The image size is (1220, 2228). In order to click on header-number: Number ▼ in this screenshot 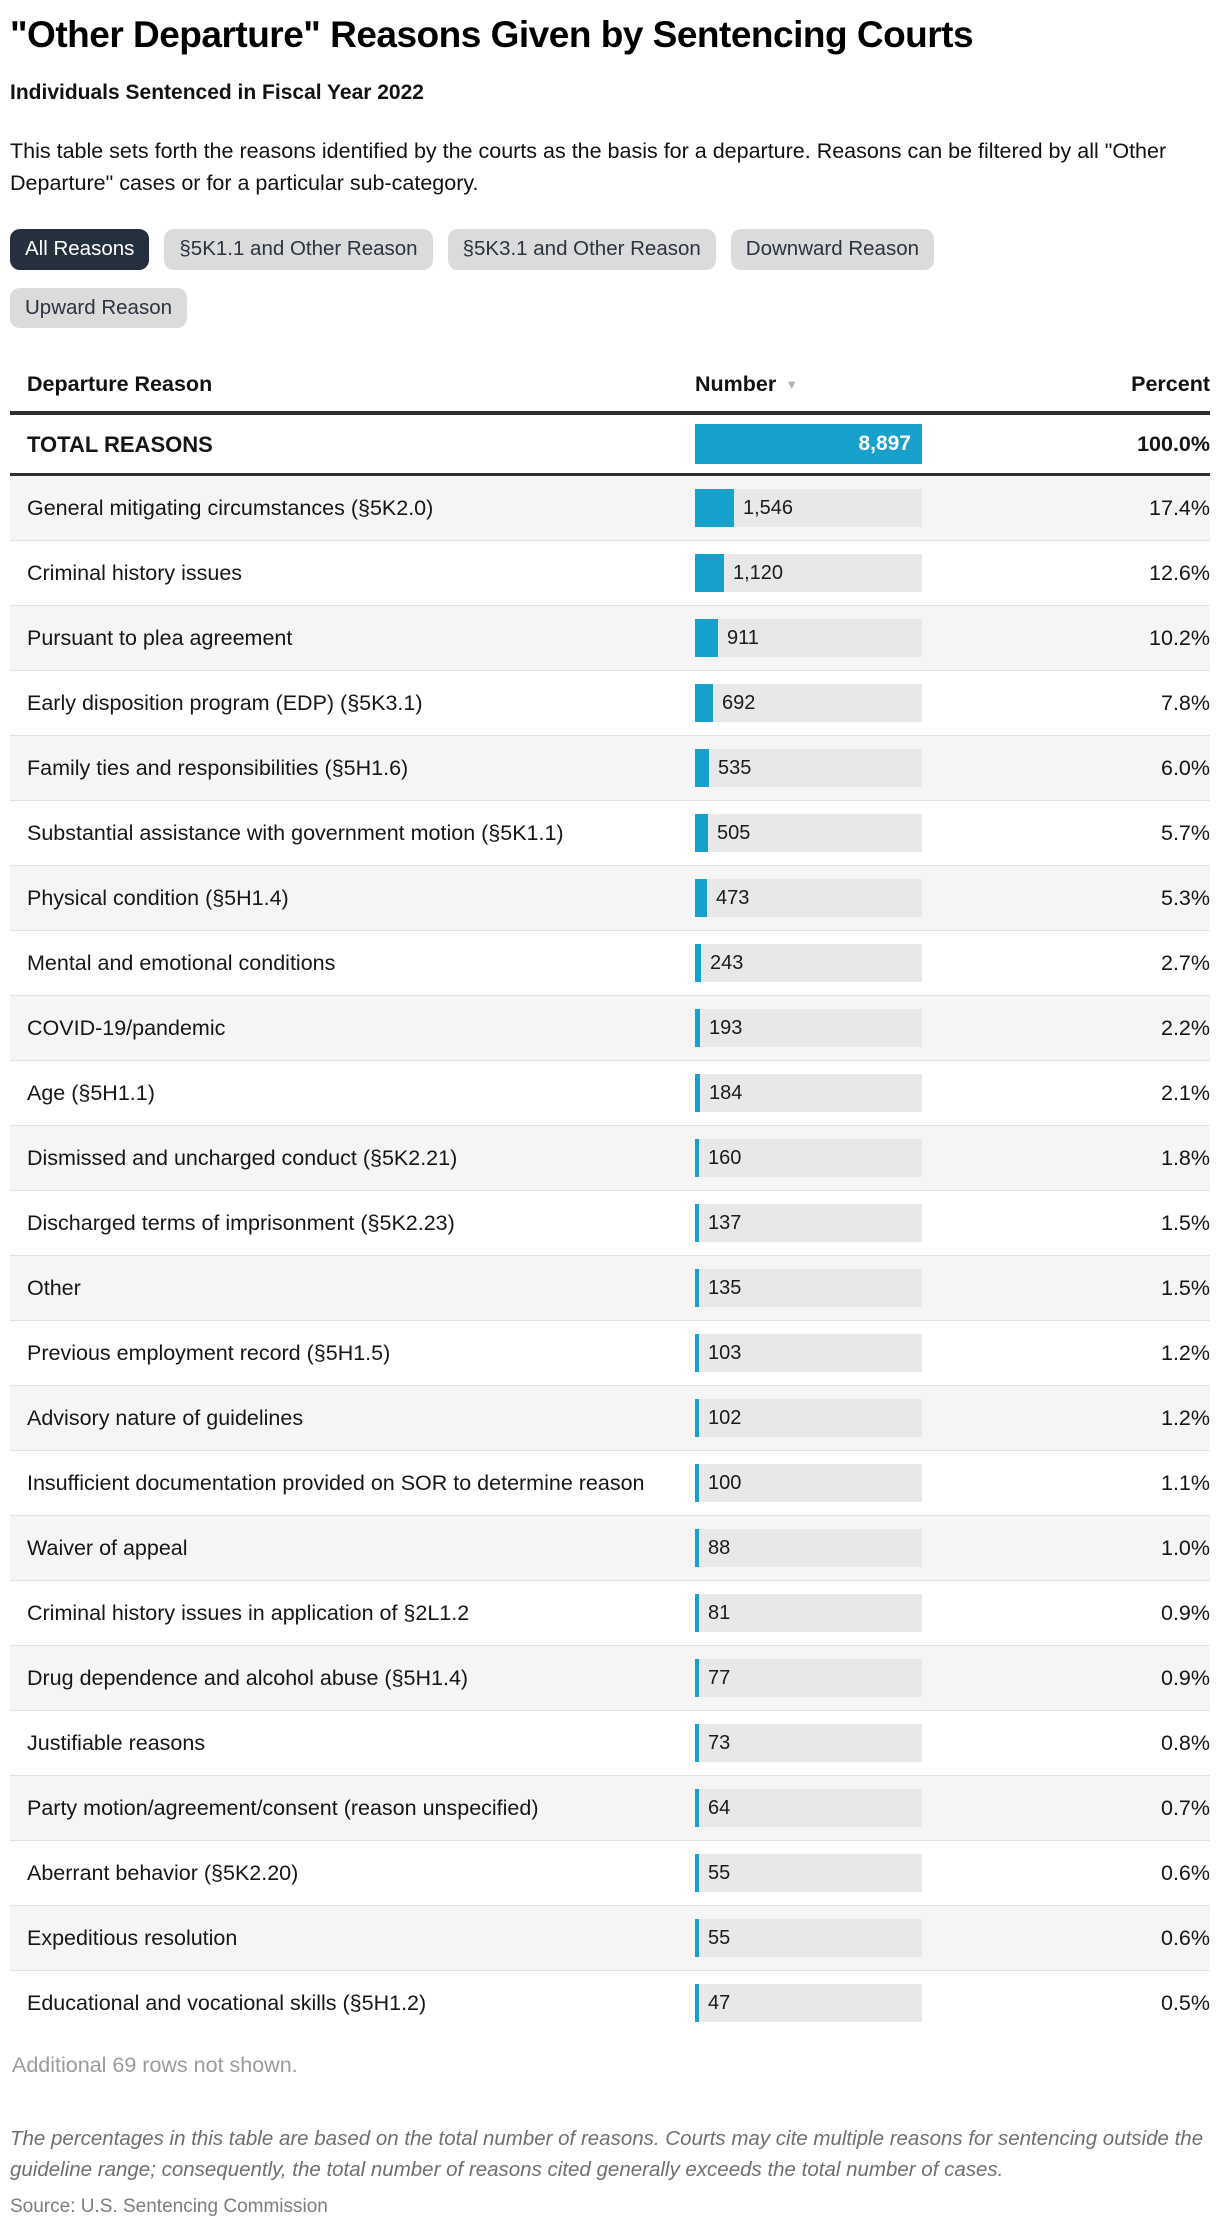, I will do `click(808, 384)`.